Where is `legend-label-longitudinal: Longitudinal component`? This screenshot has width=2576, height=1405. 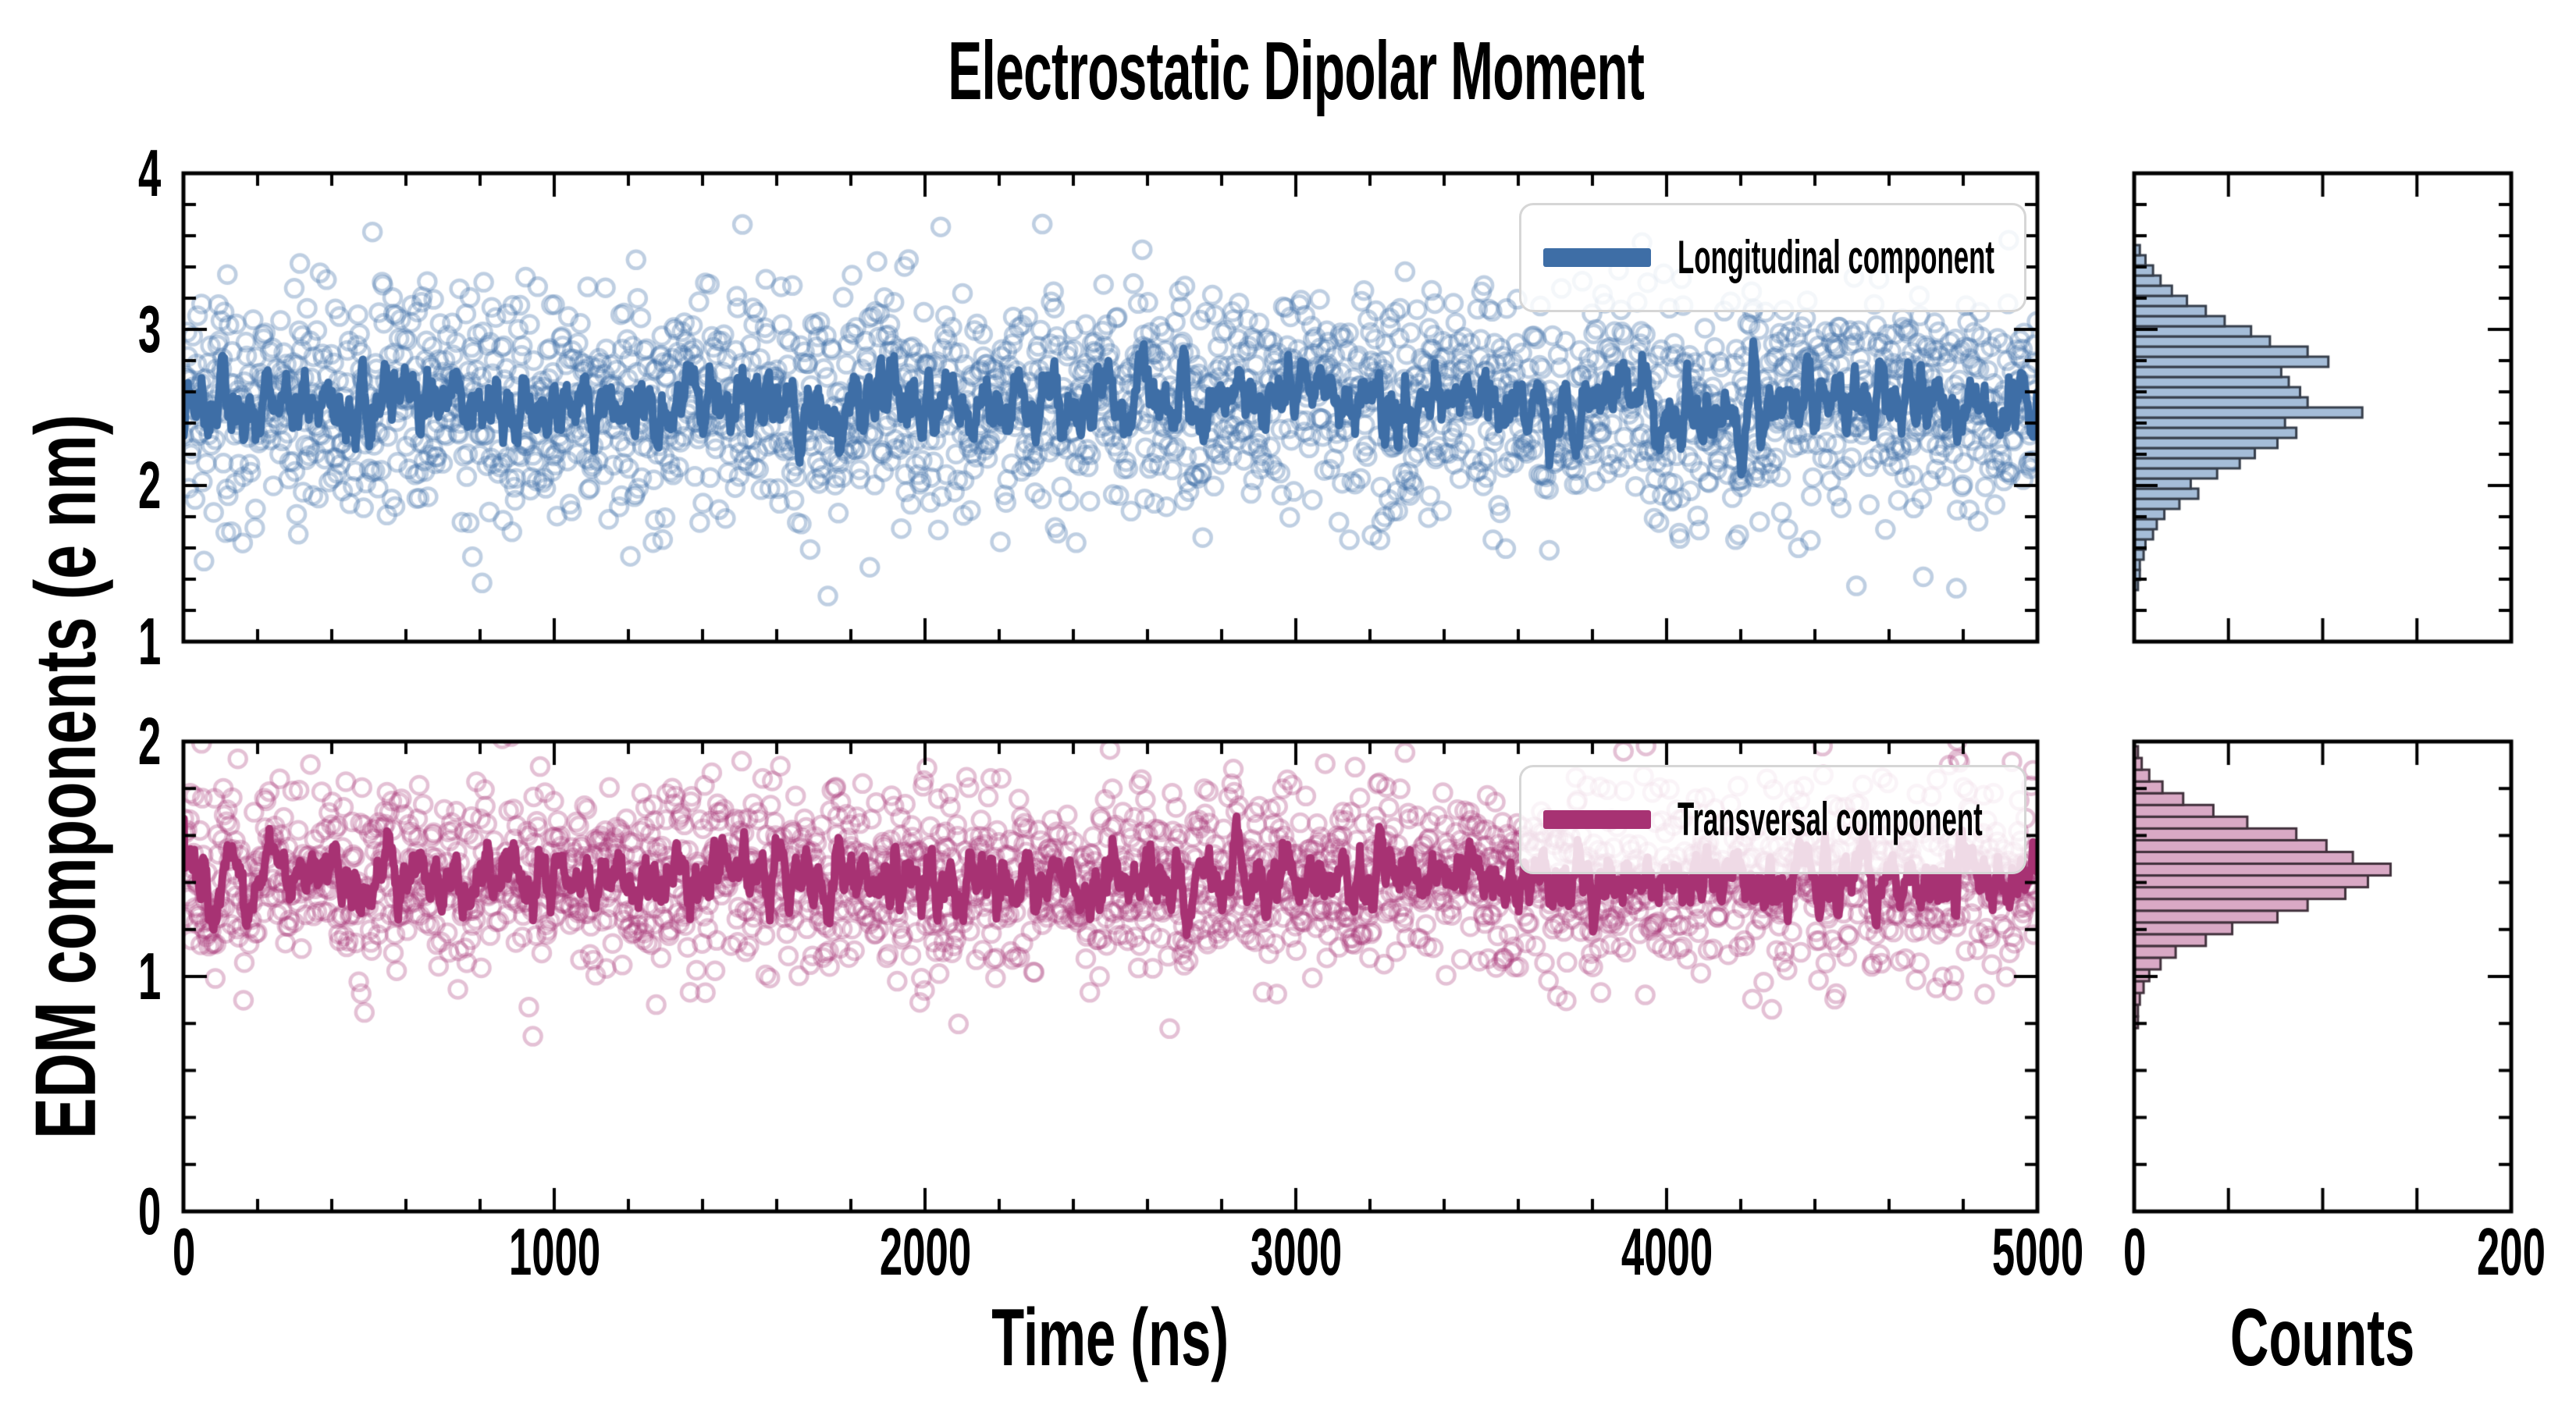
legend-label-longitudinal: Longitudinal component is located at coordinates (1836, 257).